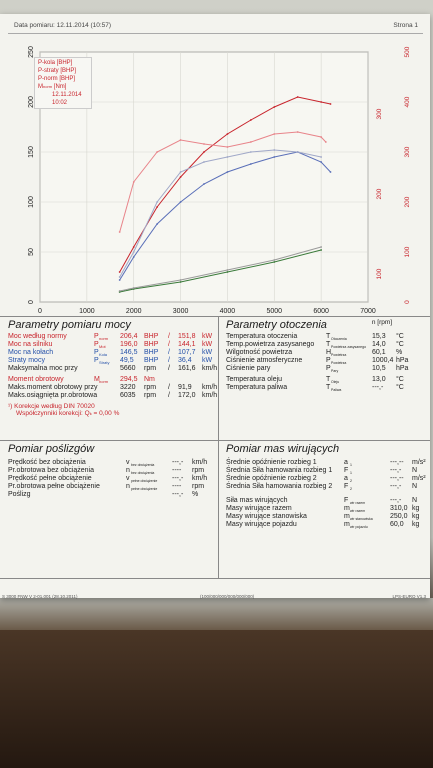  I want to click on mass-value: ---,--, so click(397, 462).